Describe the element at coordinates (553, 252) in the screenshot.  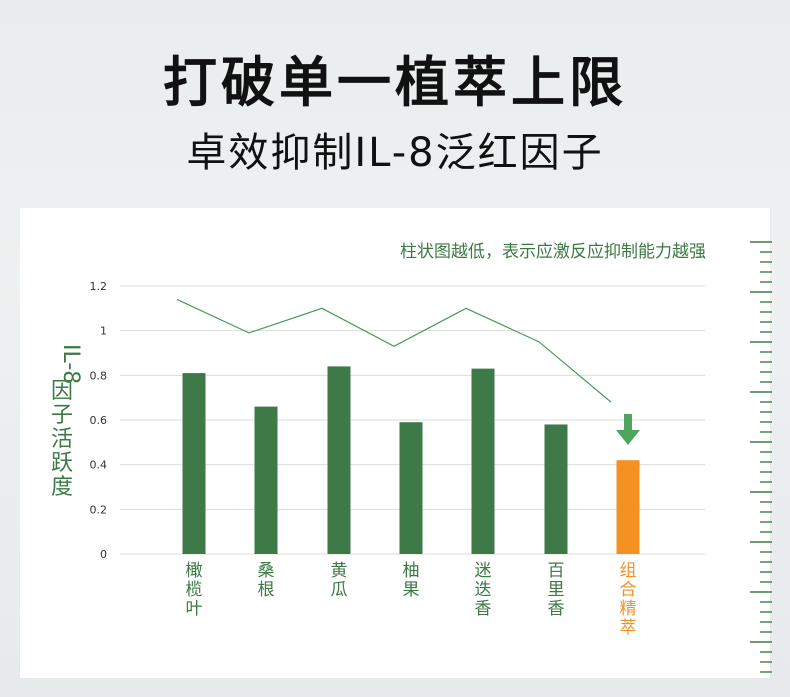
I see `chart-annotation: 柱状图越低，表示应激反应抑制能力越强` at that location.